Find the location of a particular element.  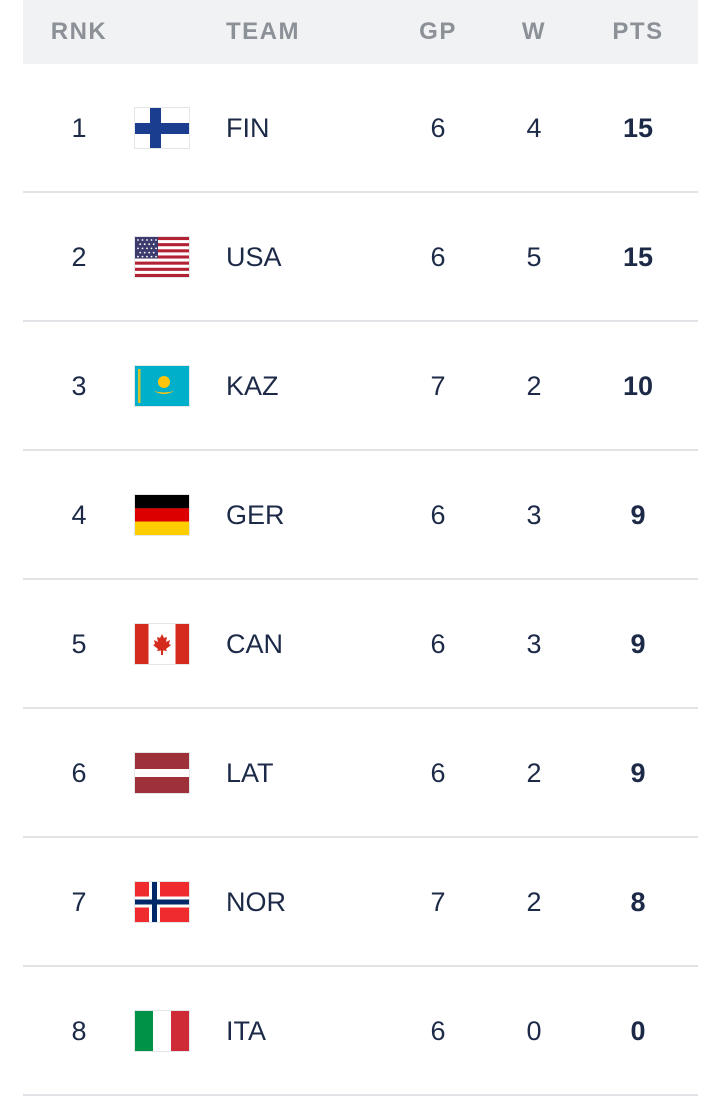

table-row: 1 FIN 6 4 15 is located at coordinates (360, 128).